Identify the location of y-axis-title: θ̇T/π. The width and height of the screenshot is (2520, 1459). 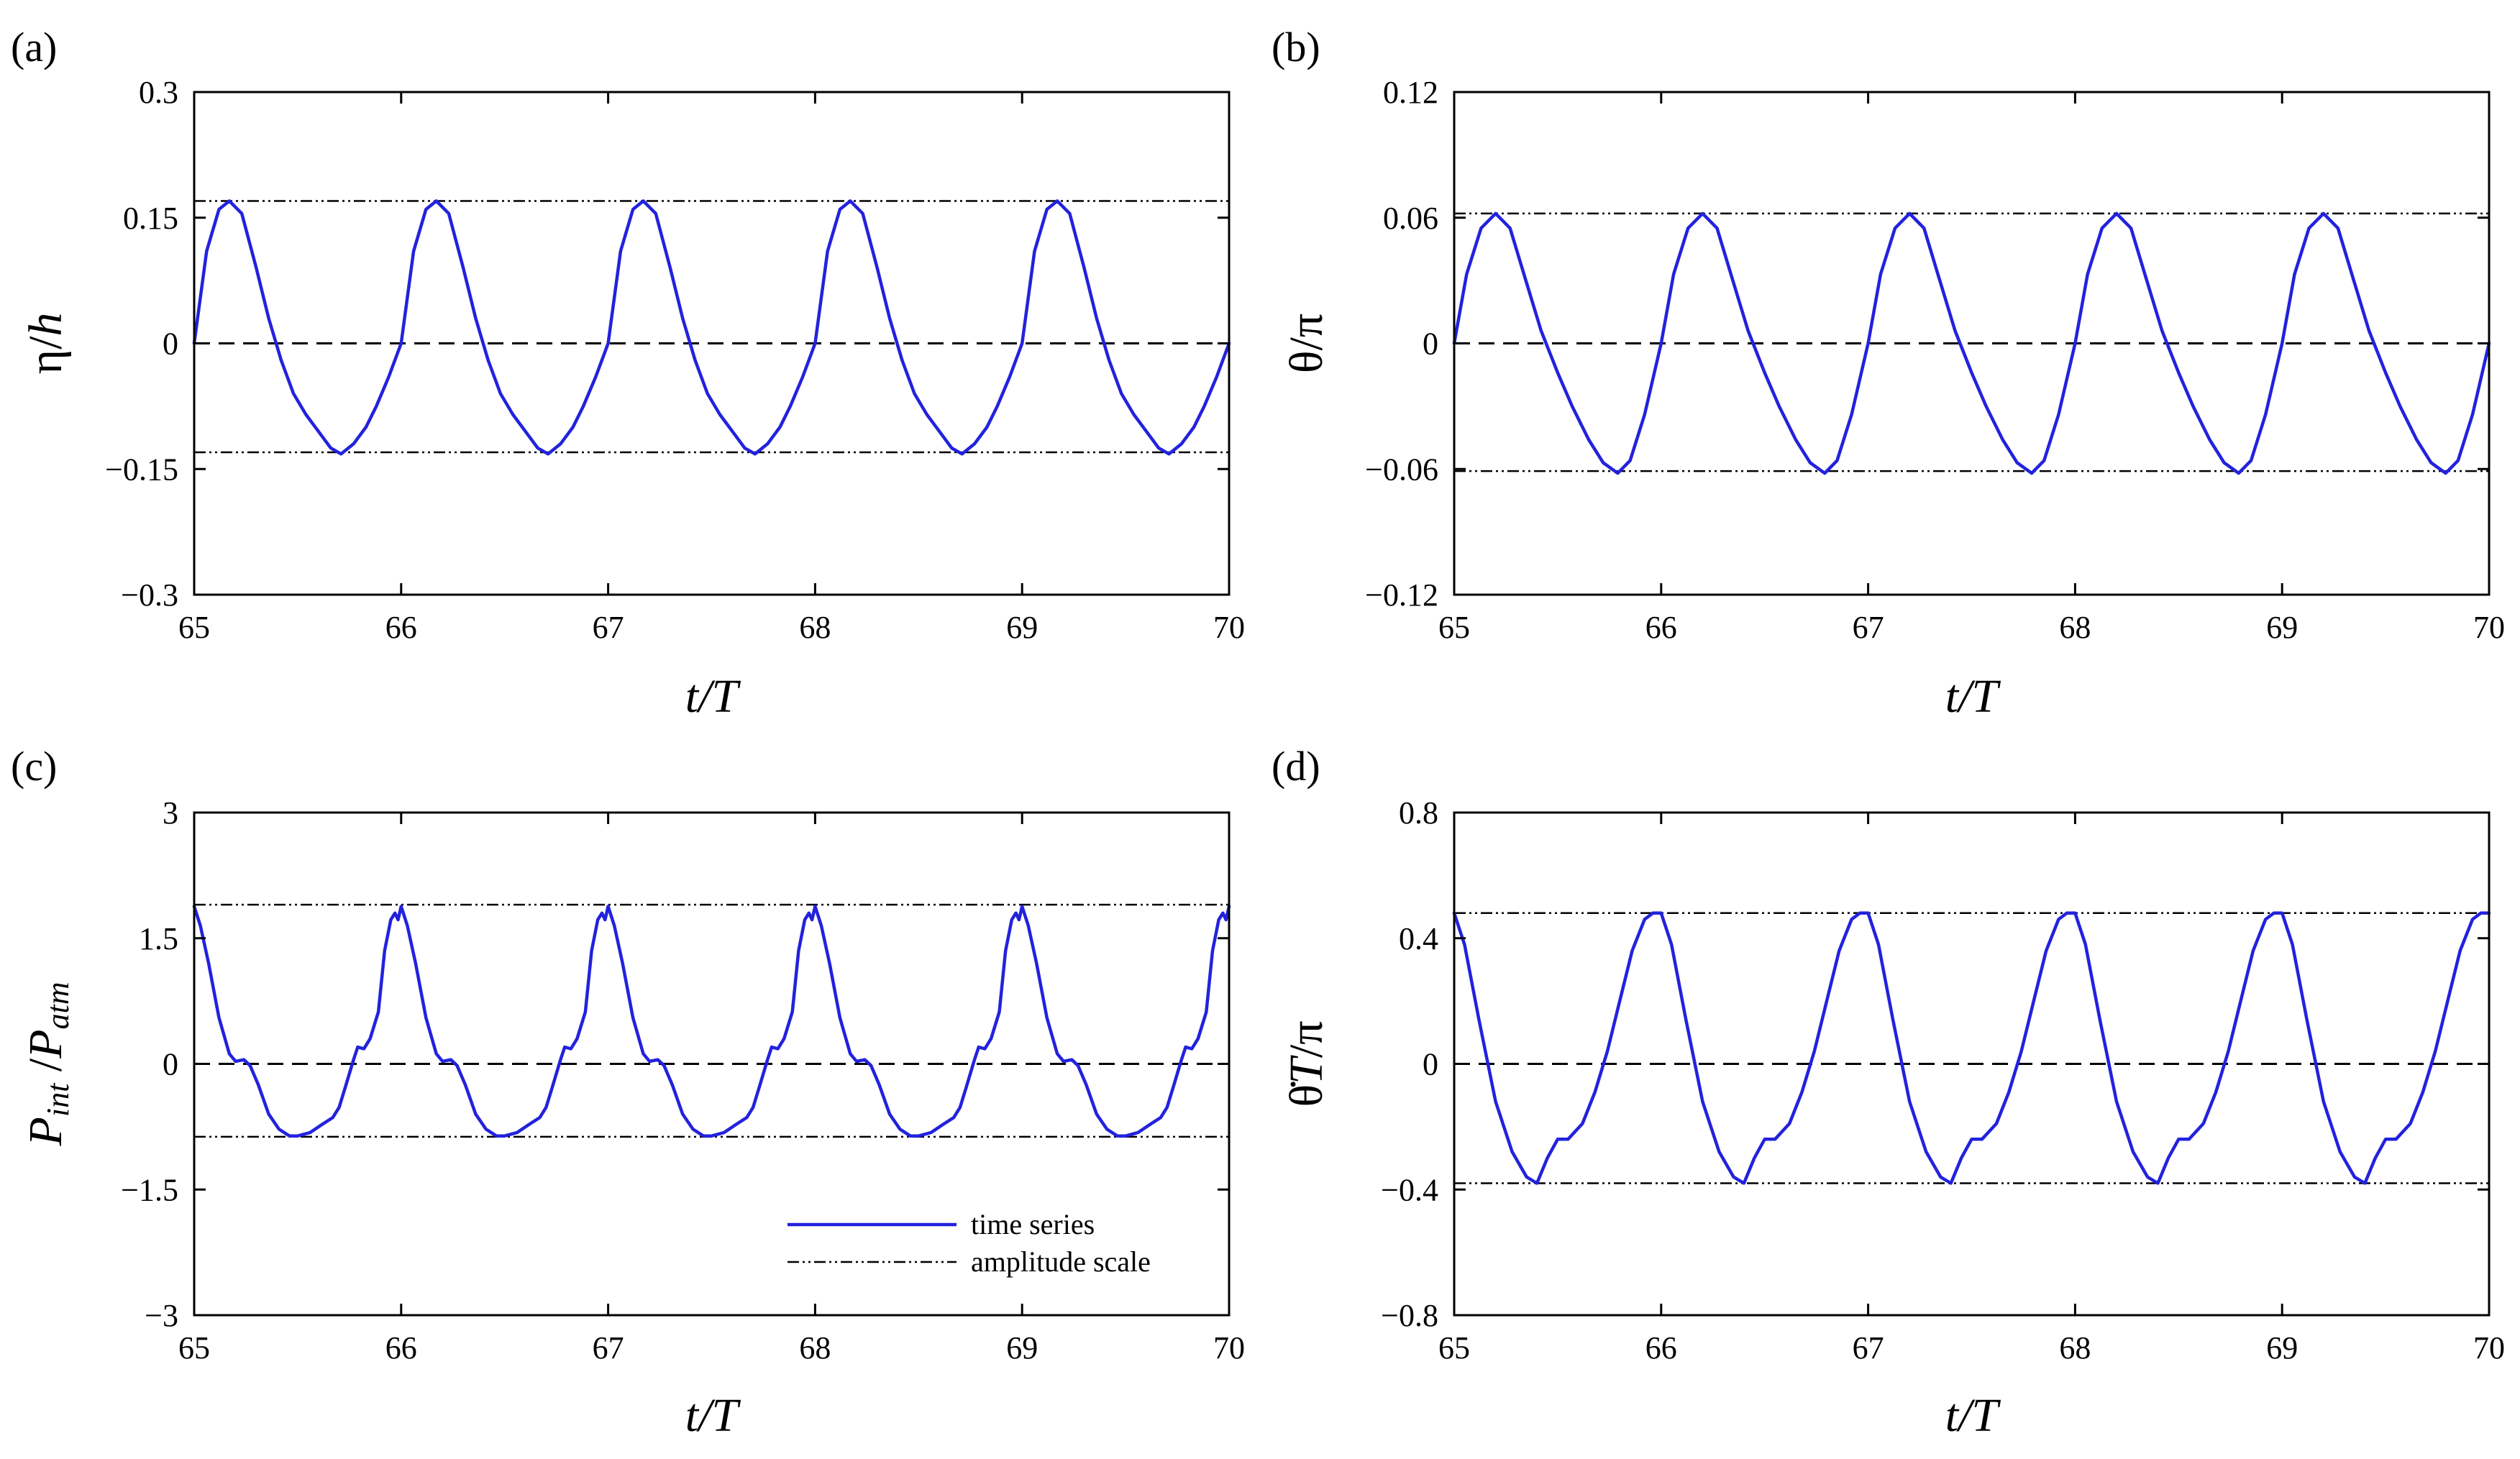
(1306, 1063).